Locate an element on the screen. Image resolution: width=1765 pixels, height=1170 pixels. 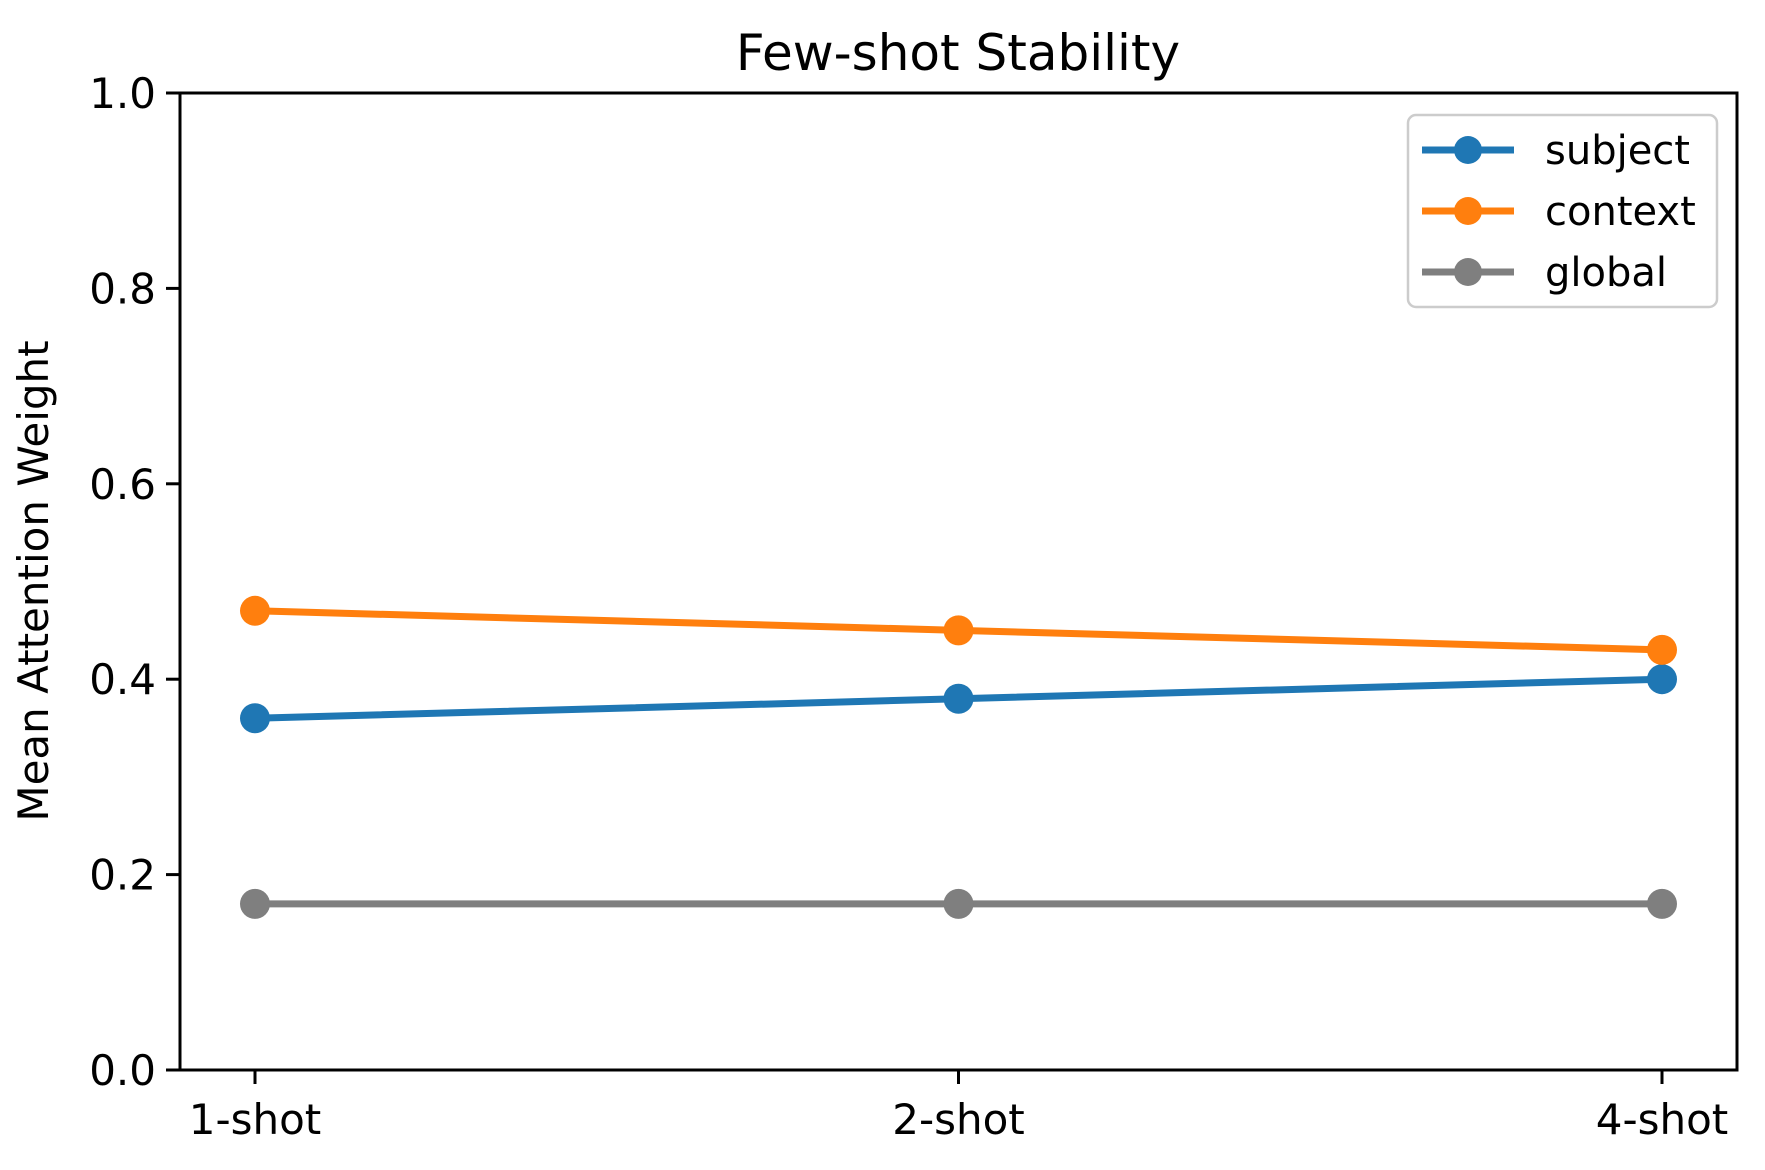
y-tick-label: 0.6 is located at coordinates (122, 484).